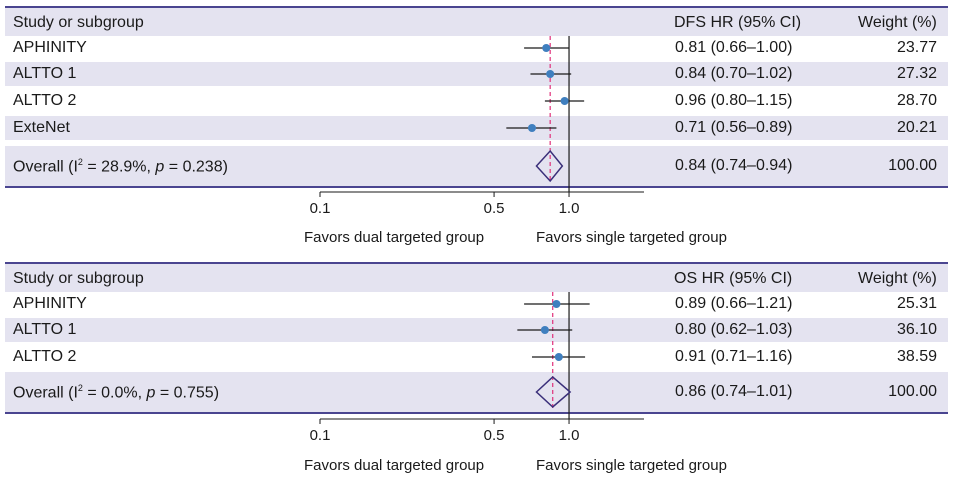  What do you see at coordinates (916, 356) in the screenshot?
I see `weight-value: 38.59` at bounding box center [916, 356].